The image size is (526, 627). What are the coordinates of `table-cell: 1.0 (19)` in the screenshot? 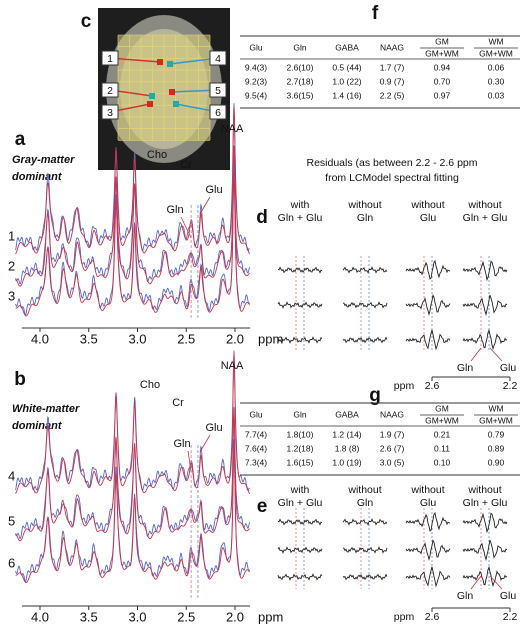 It's located at (346, 462).